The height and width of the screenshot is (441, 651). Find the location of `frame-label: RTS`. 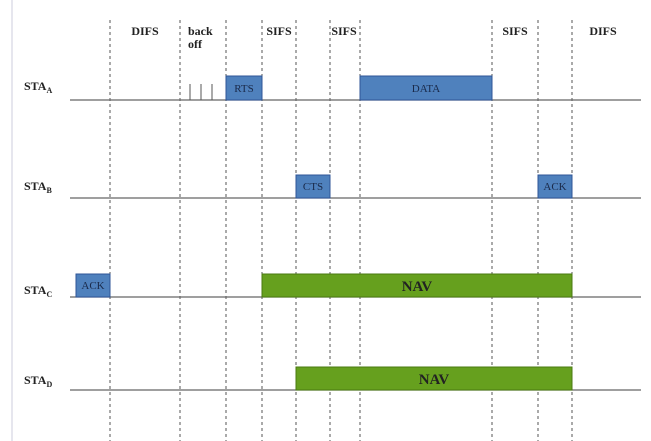

frame-label: RTS is located at coordinates (244, 89).